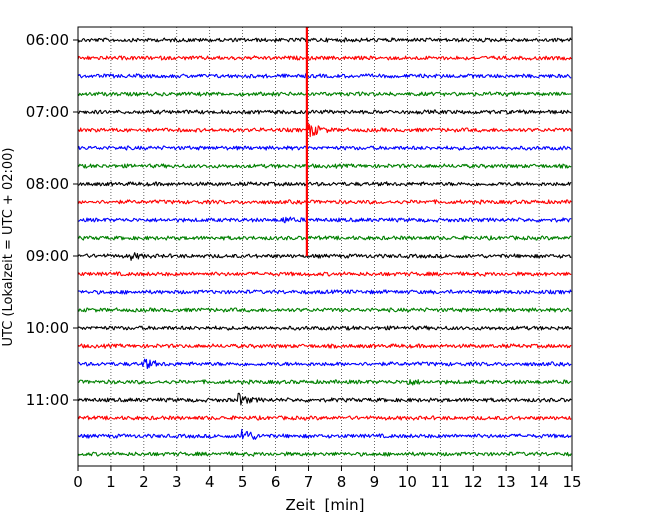 The width and height of the screenshot is (650, 520). Describe the element at coordinates (276, 482) in the screenshot. I see `x-tick-label: 6` at that location.